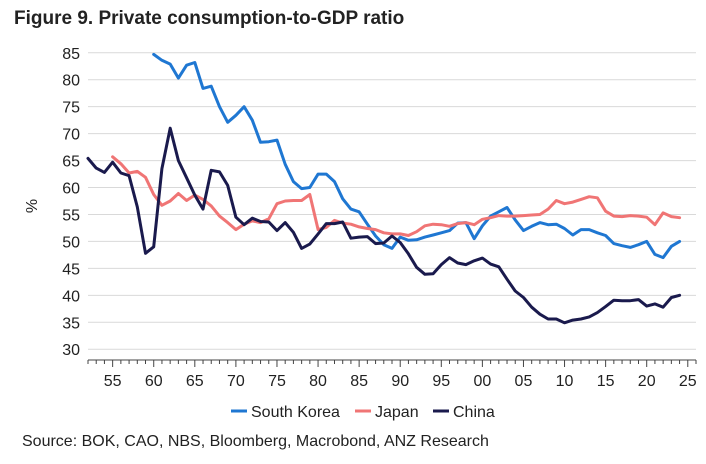 This screenshot has width=706, height=464. What do you see at coordinates (277, 381) in the screenshot?
I see `x-tick-label: 75` at bounding box center [277, 381].